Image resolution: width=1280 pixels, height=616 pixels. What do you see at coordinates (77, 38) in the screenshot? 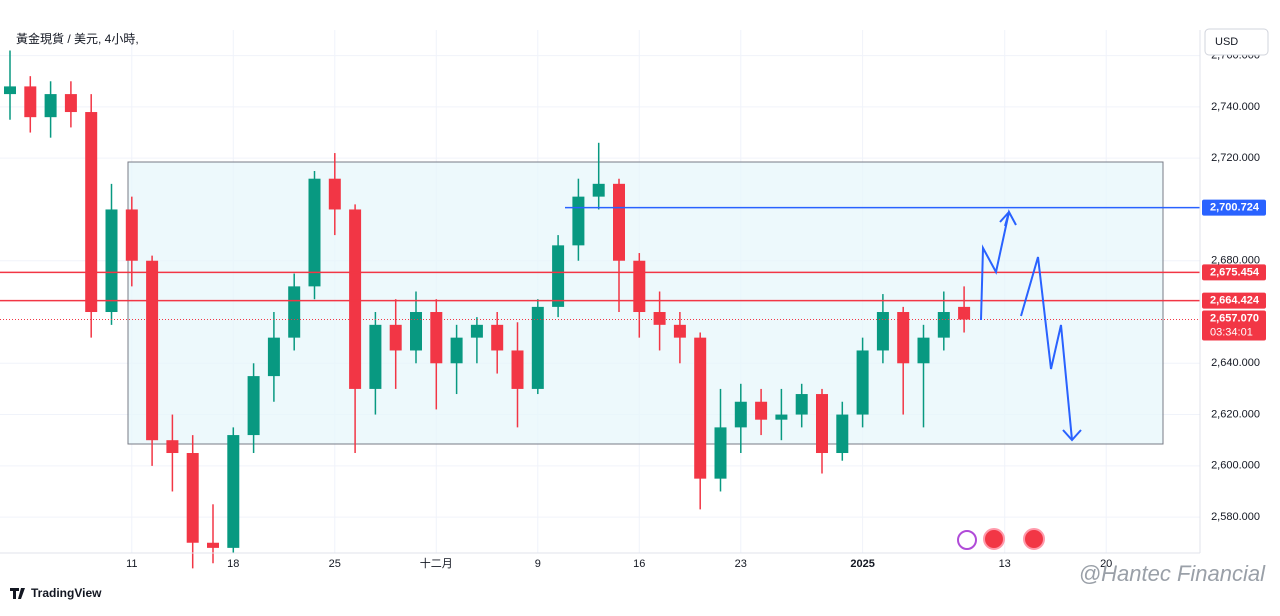
I see `symbol-title: 黃金現貨 / 美元, 4小時,` at bounding box center [77, 38].